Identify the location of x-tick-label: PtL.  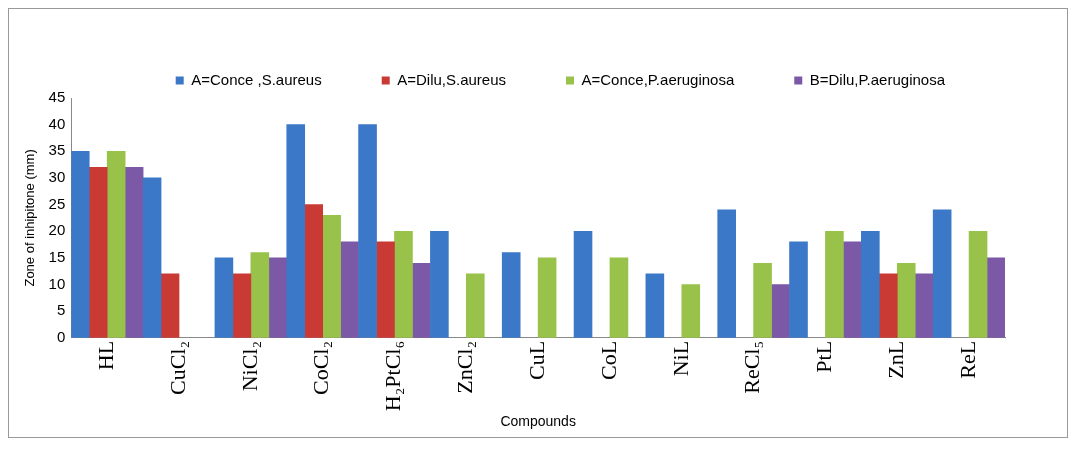
(824, 356).